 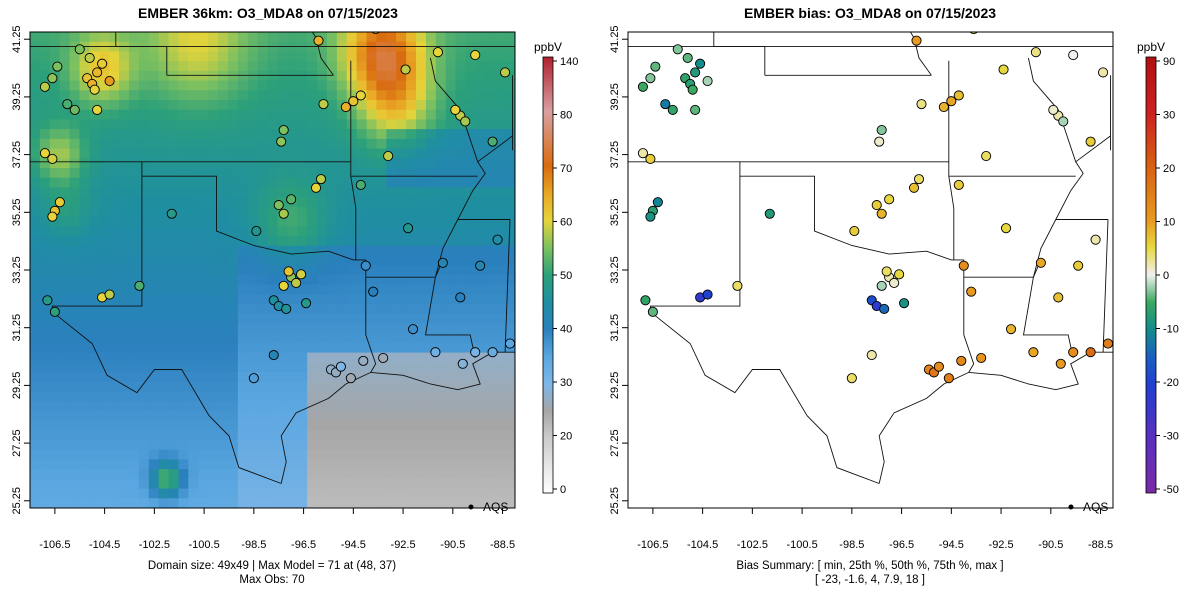 What do you see at coordinates (1100, 545) in the screenshot?
I see `x-tick-label: -88.5` at bounding box center [1100, 545].